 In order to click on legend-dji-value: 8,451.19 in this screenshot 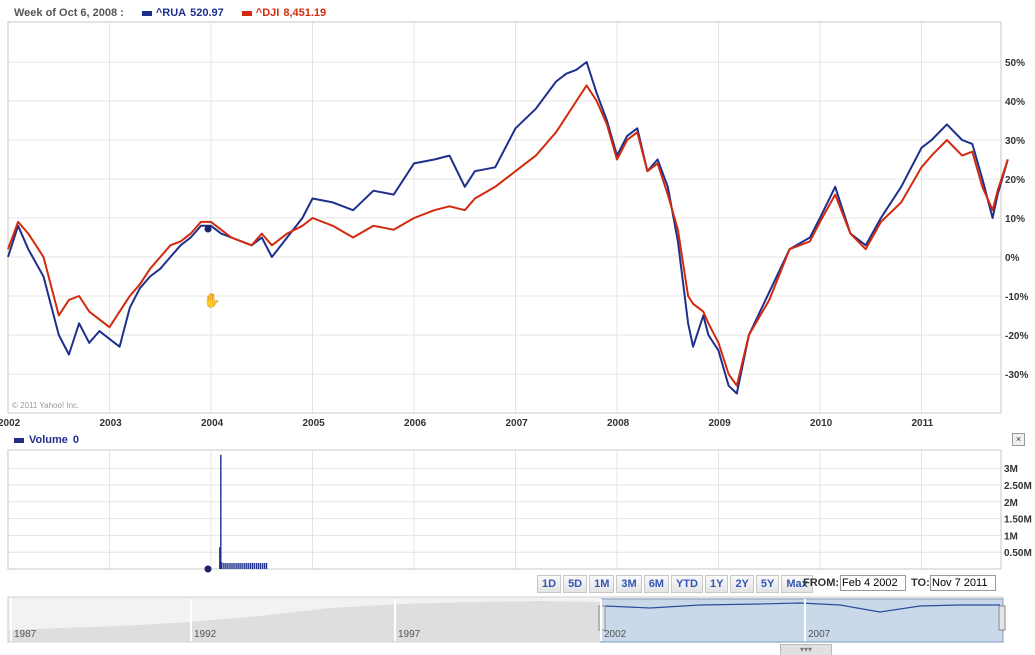, I will do `click(305, 13)`.